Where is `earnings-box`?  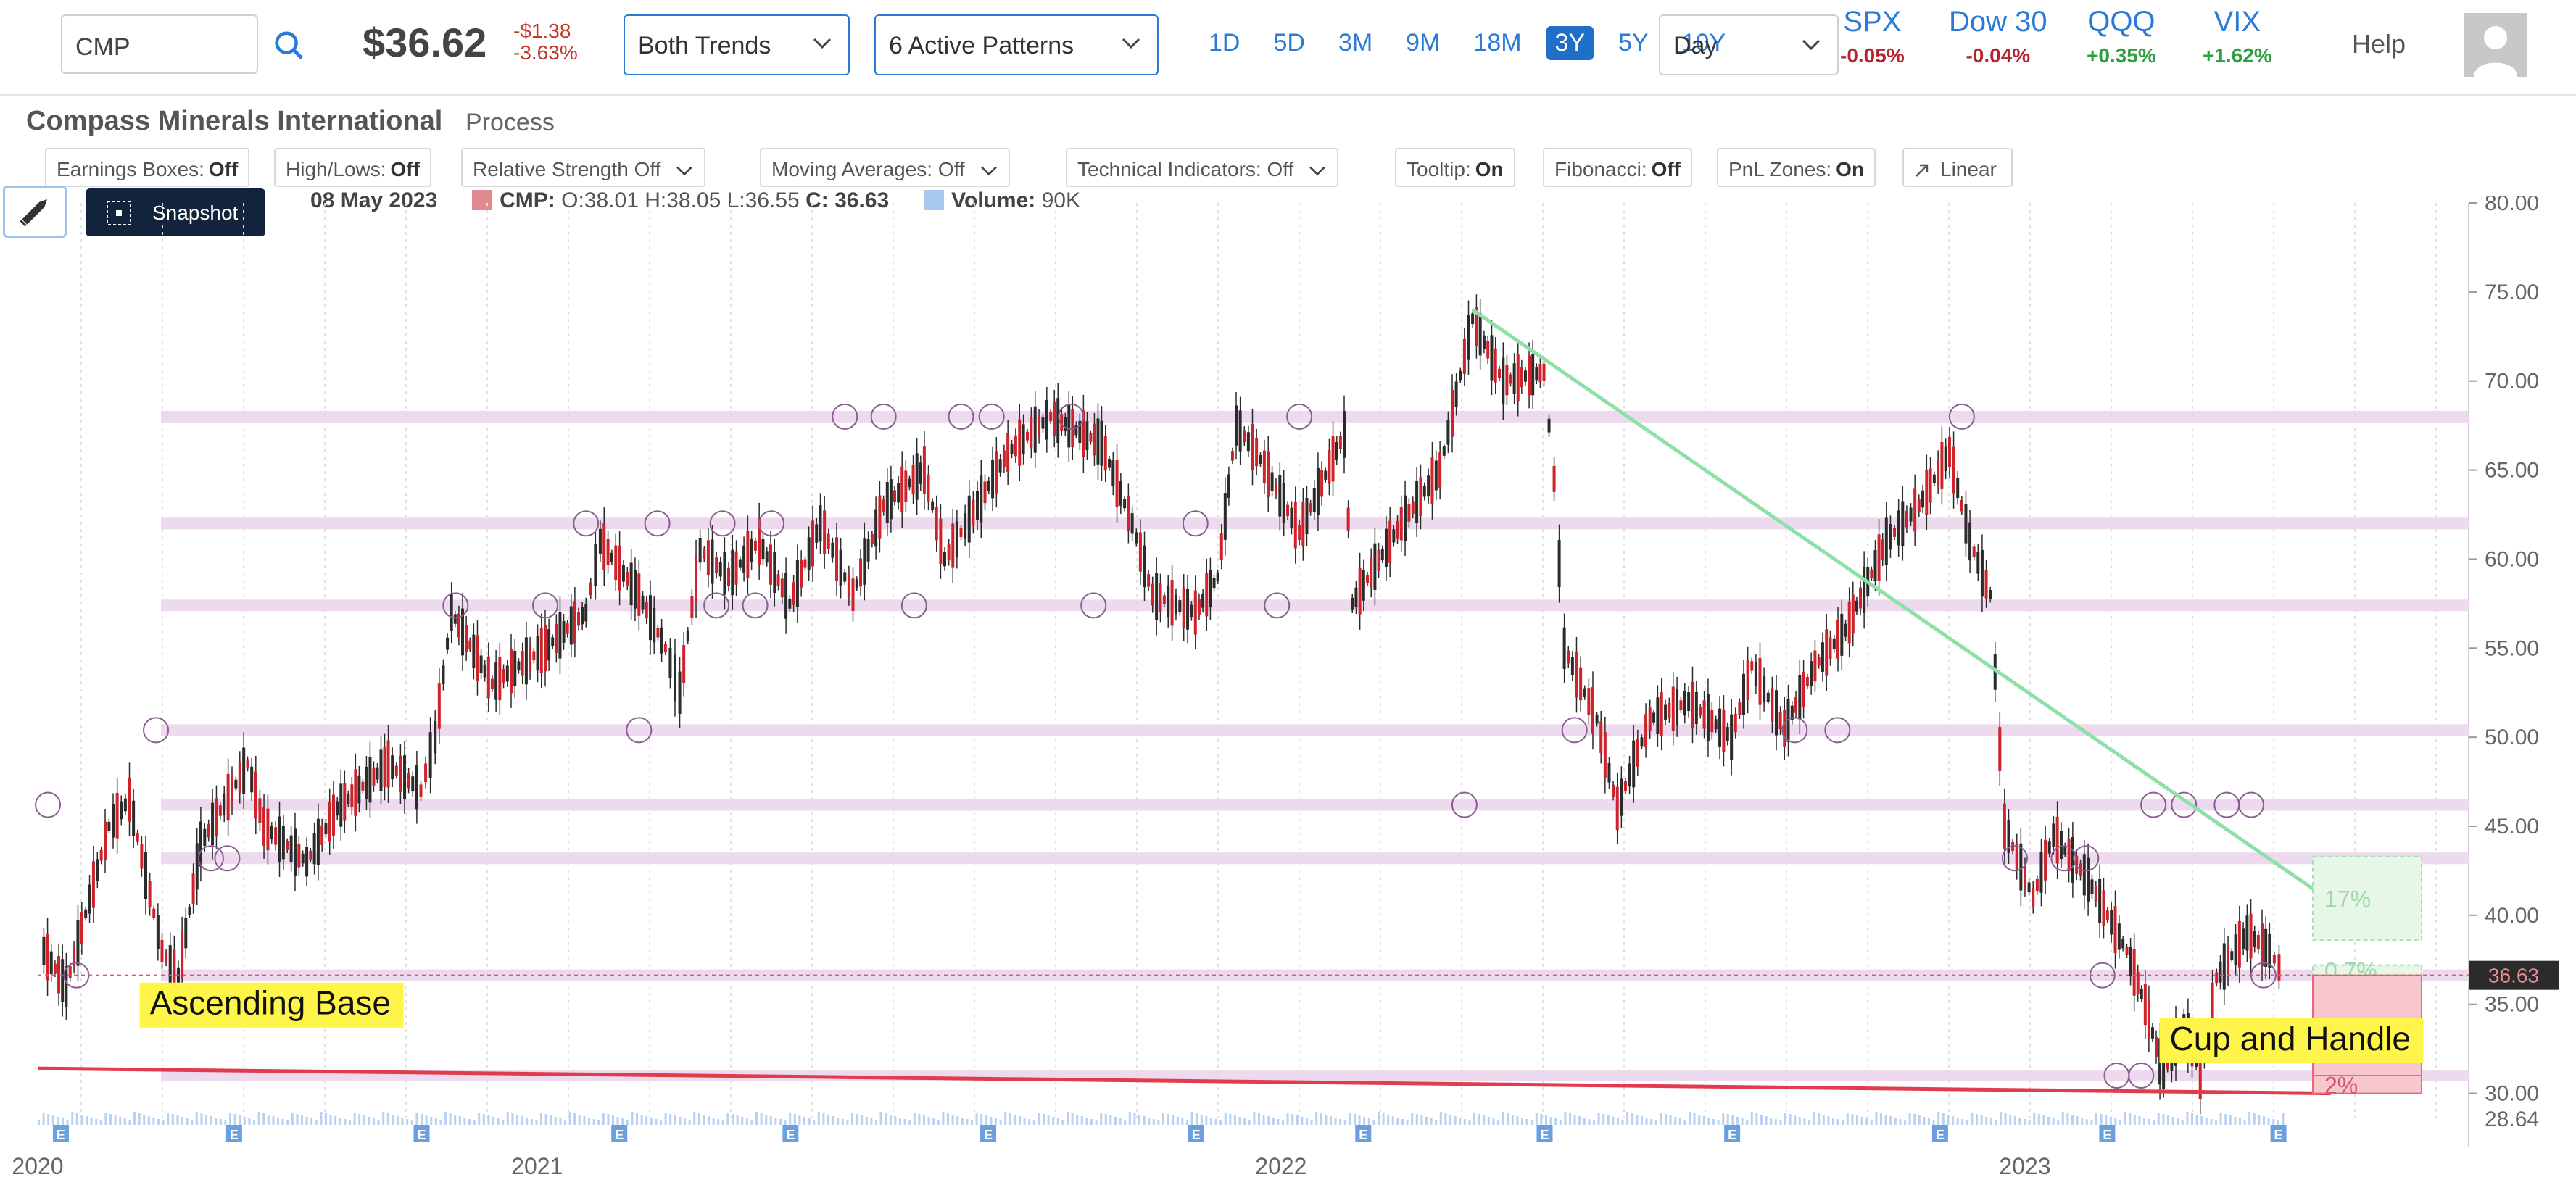
earnings-box is located at coordinates (1732, 1133).